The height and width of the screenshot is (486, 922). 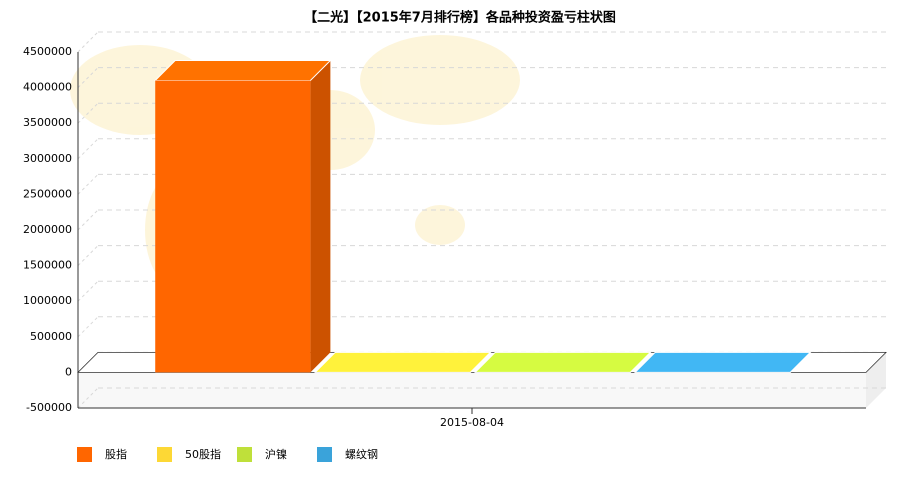 I want to click on lower-right, so click(x=876, y=380).